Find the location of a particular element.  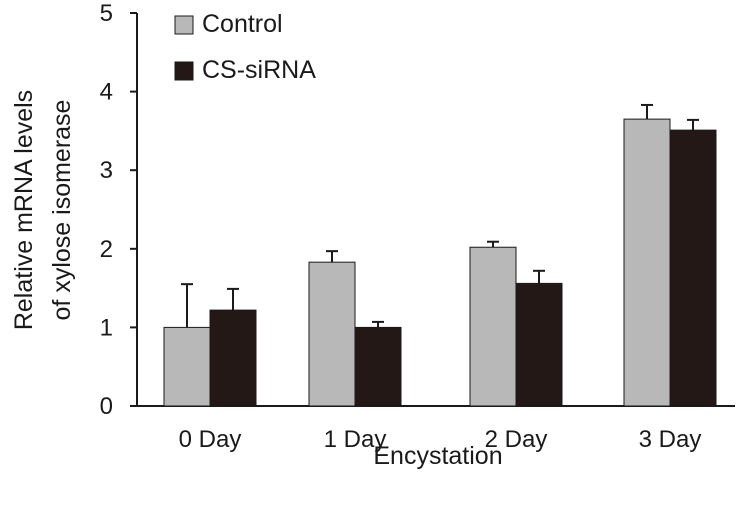

legend-swatch-control is located at coordinates (184, 25).